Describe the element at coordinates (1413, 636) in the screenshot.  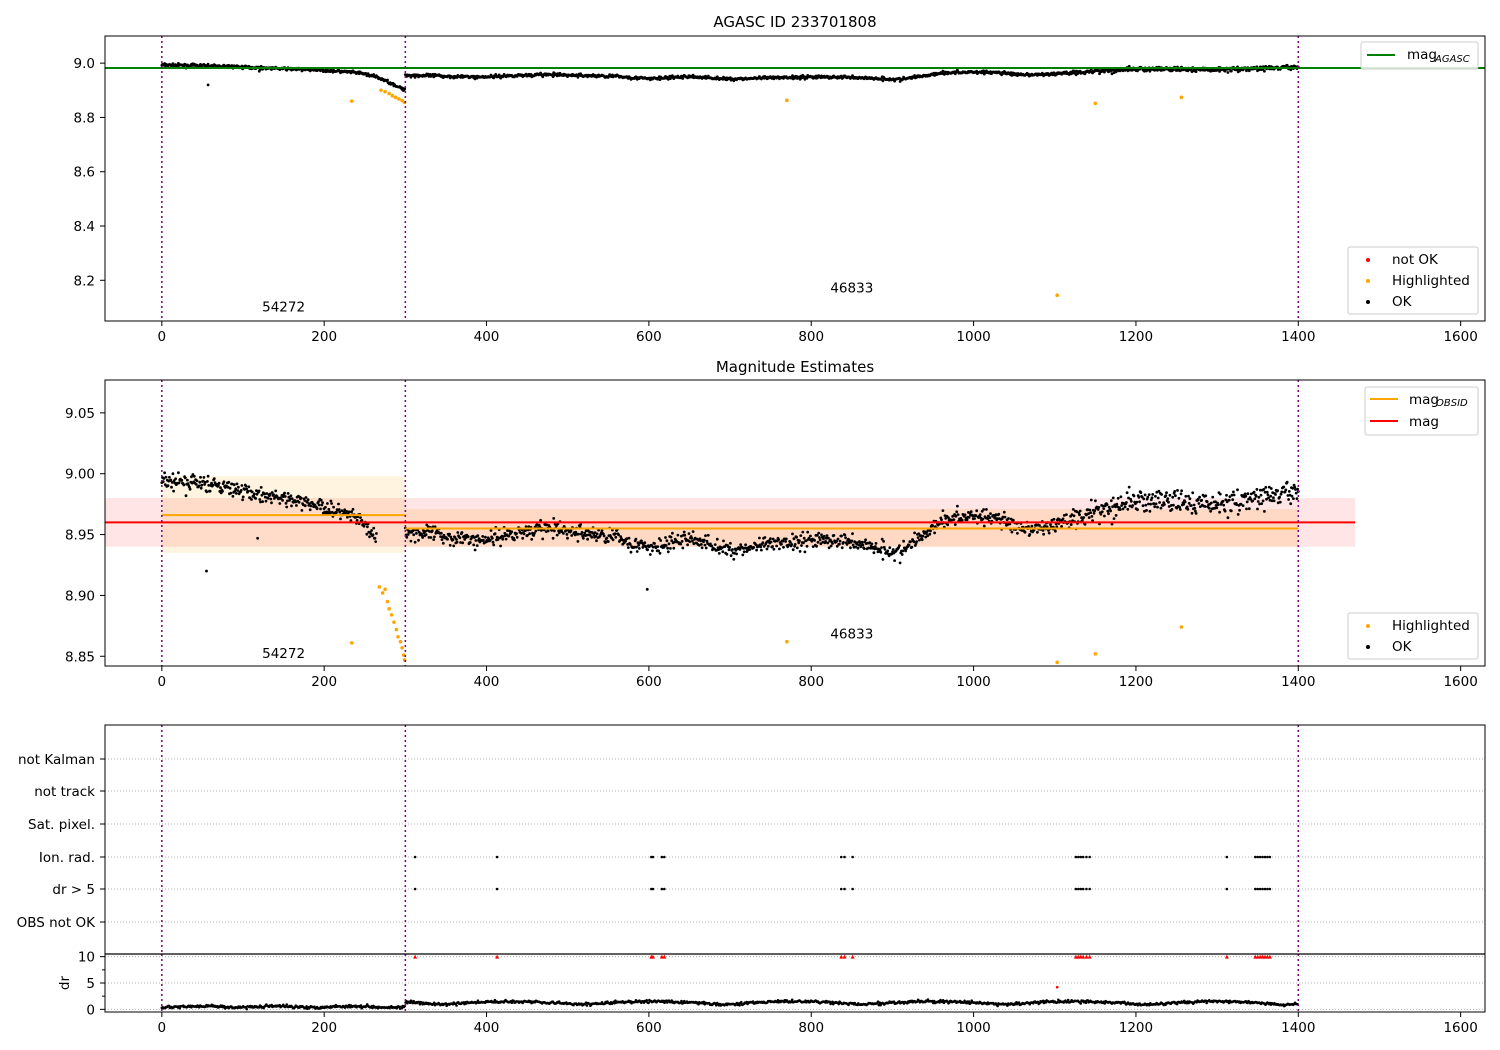
I see `panel-2-legend-bottom: Highlighted OK` at that location.